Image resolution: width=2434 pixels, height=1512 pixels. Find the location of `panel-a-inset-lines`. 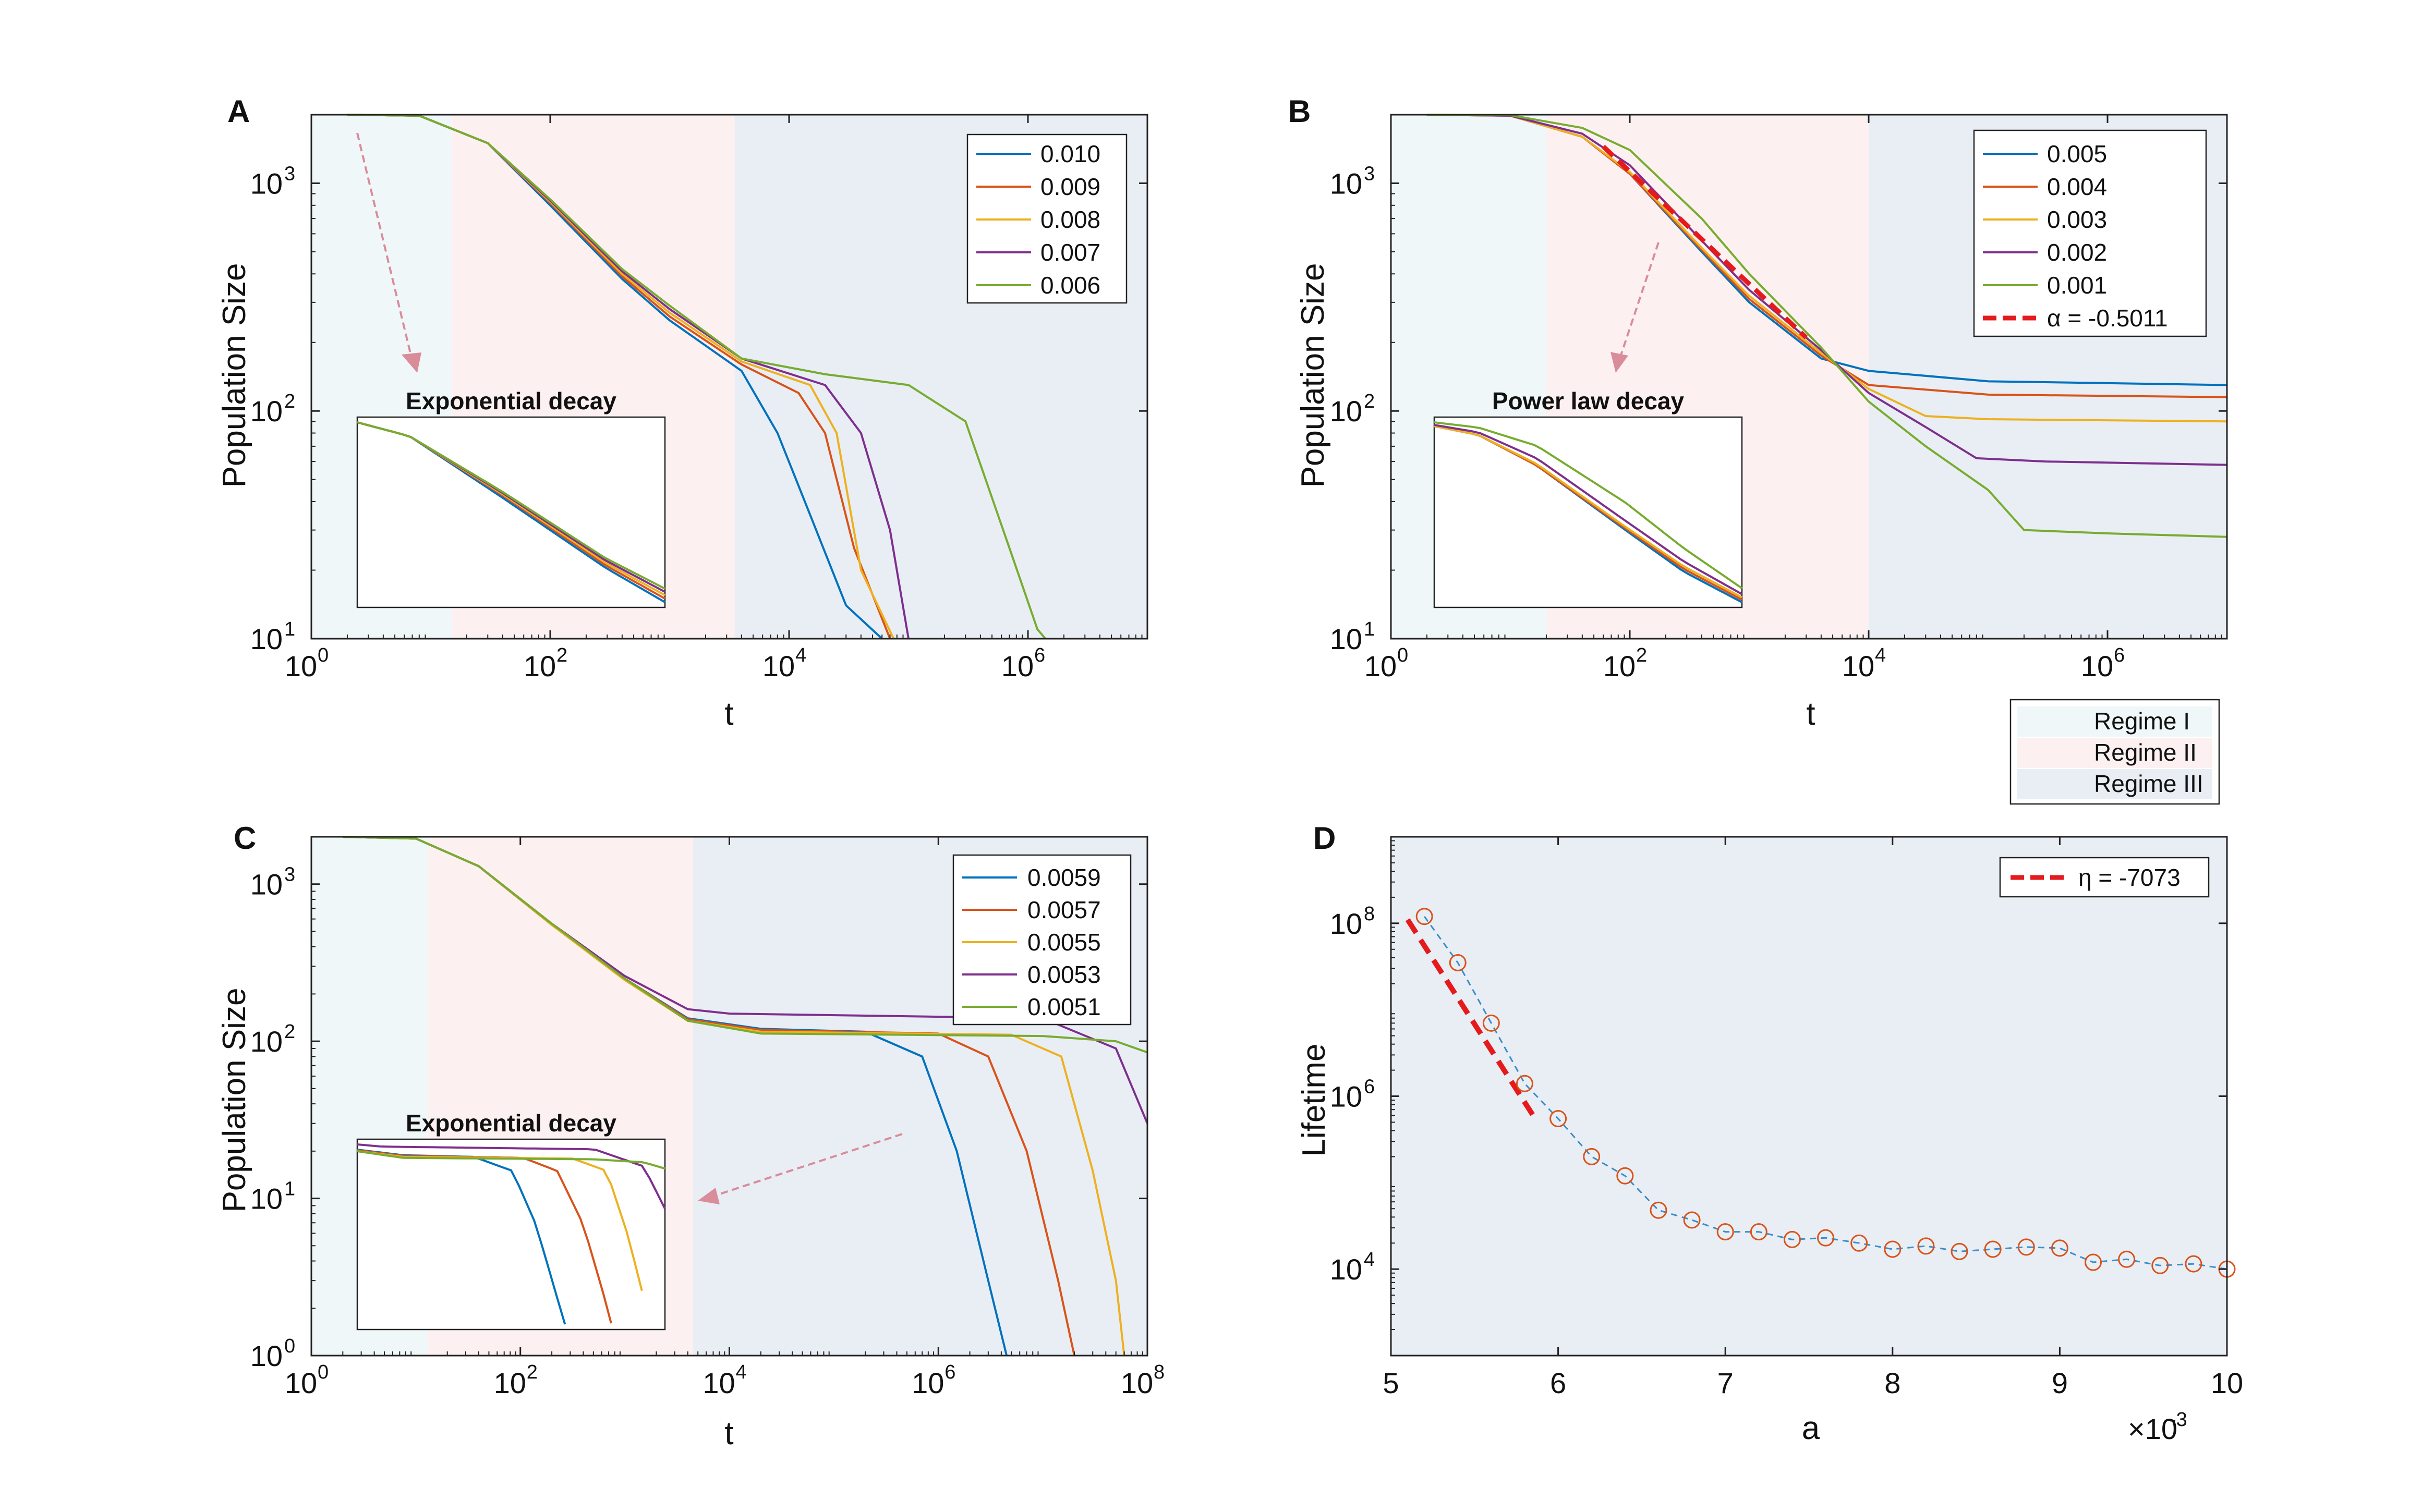

panel-a-inset-lines is located at coordinates (511, 512).